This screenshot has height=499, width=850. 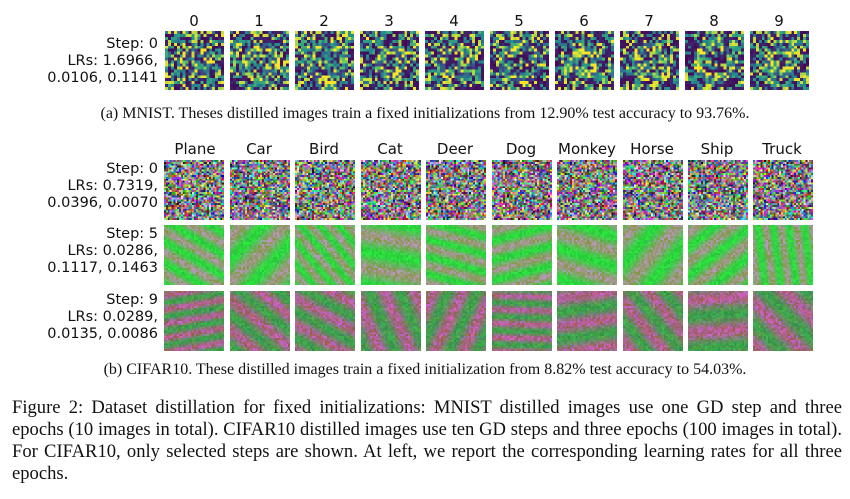 What do you see at coordinates (454, 21) in the screenshot?
I see `mnist-label-4: 4` at bounding box center [454, 21].